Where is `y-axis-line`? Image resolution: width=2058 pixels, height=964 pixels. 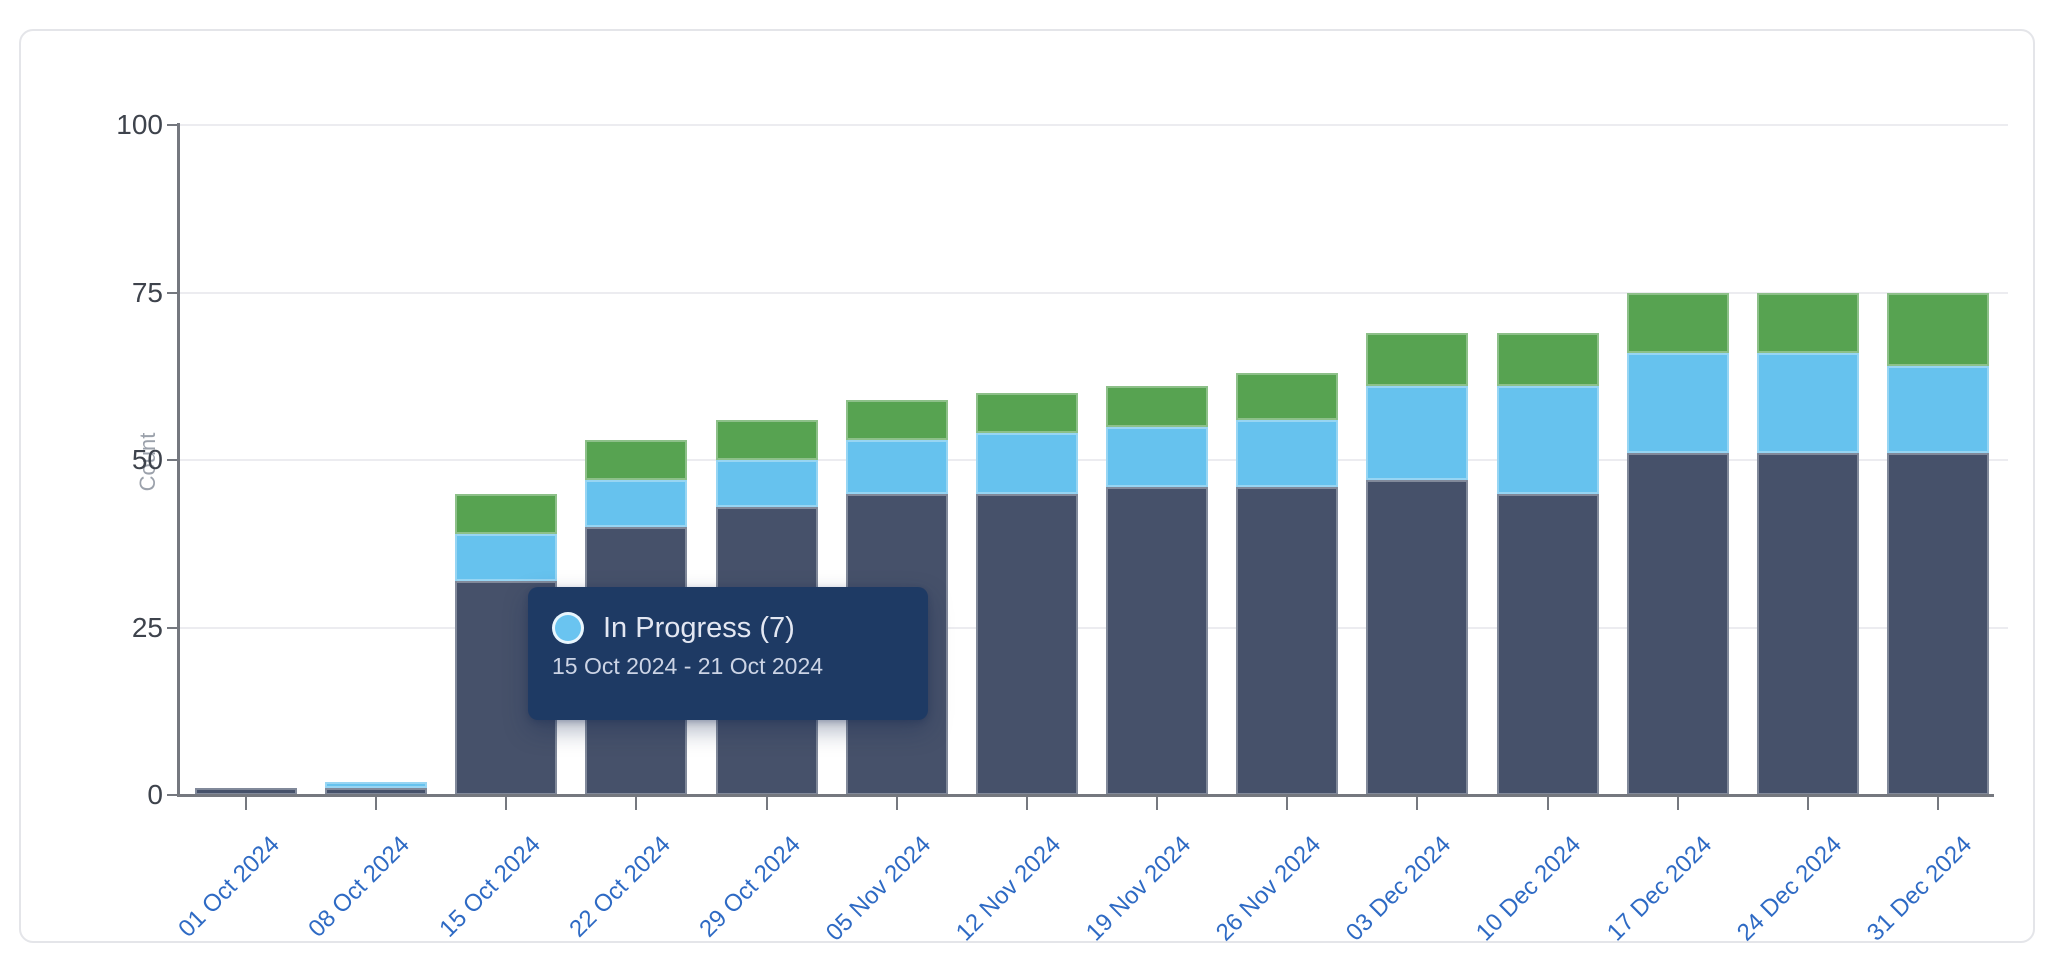
y-axis-line is located at coordinates (178, 460).